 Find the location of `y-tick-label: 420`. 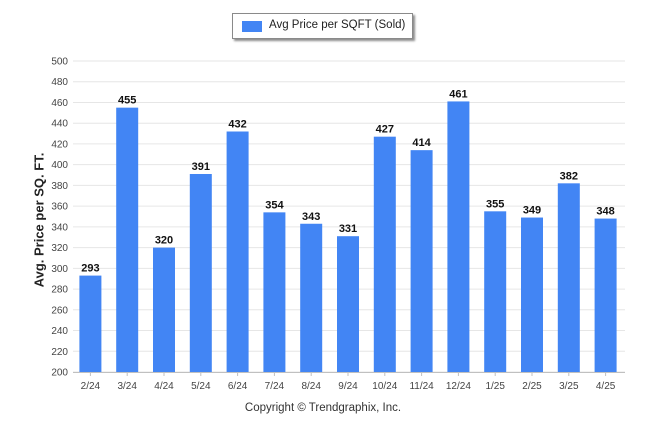

y-tick-label: 420 is located at coordinates (59, 144).